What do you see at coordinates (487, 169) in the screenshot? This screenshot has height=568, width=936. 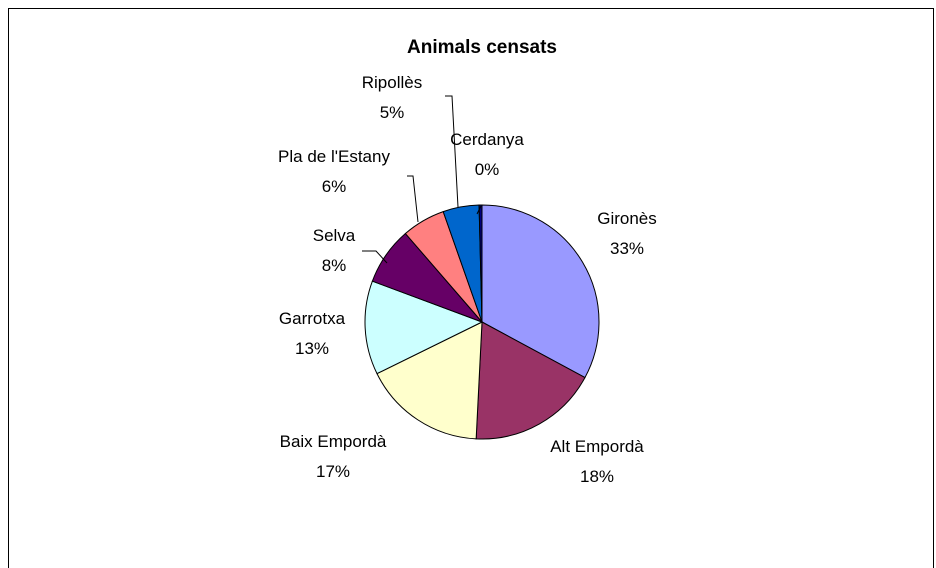 I see `slice-percent-label: 0%` at bounding box center [487, 169].